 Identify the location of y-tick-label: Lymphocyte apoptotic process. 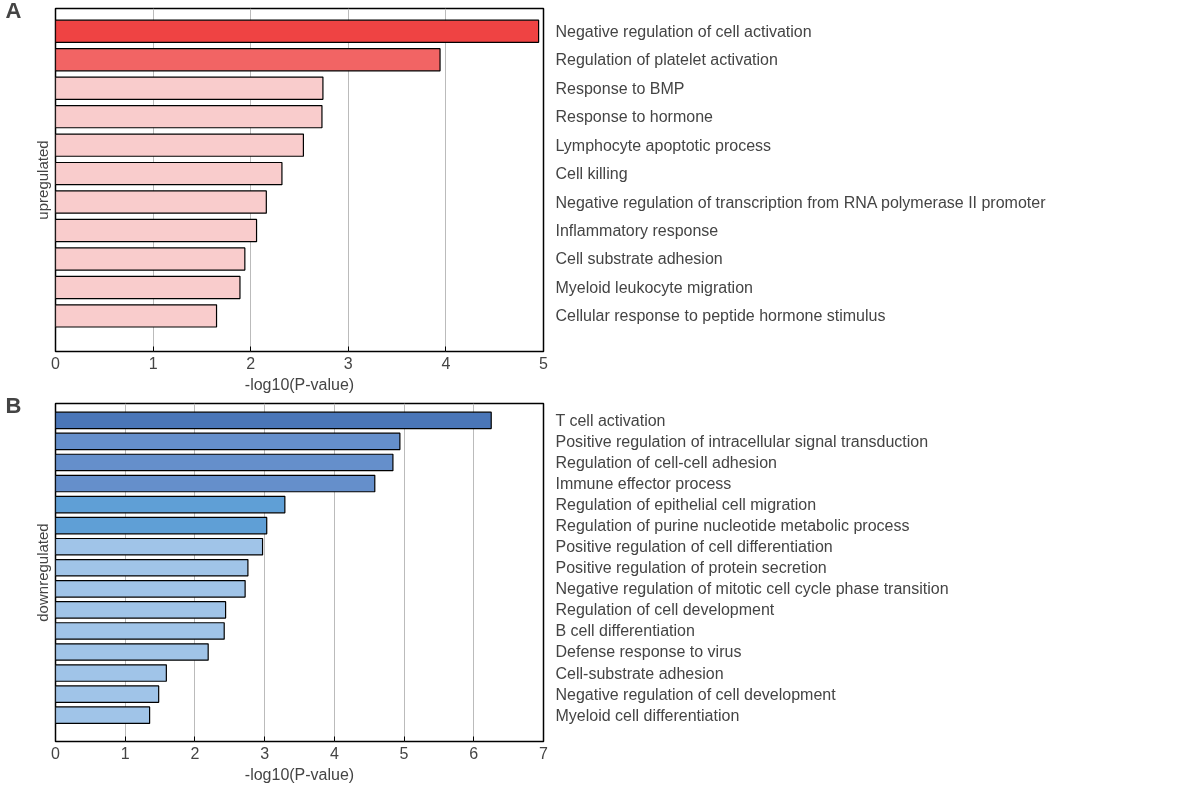
(663, 145).